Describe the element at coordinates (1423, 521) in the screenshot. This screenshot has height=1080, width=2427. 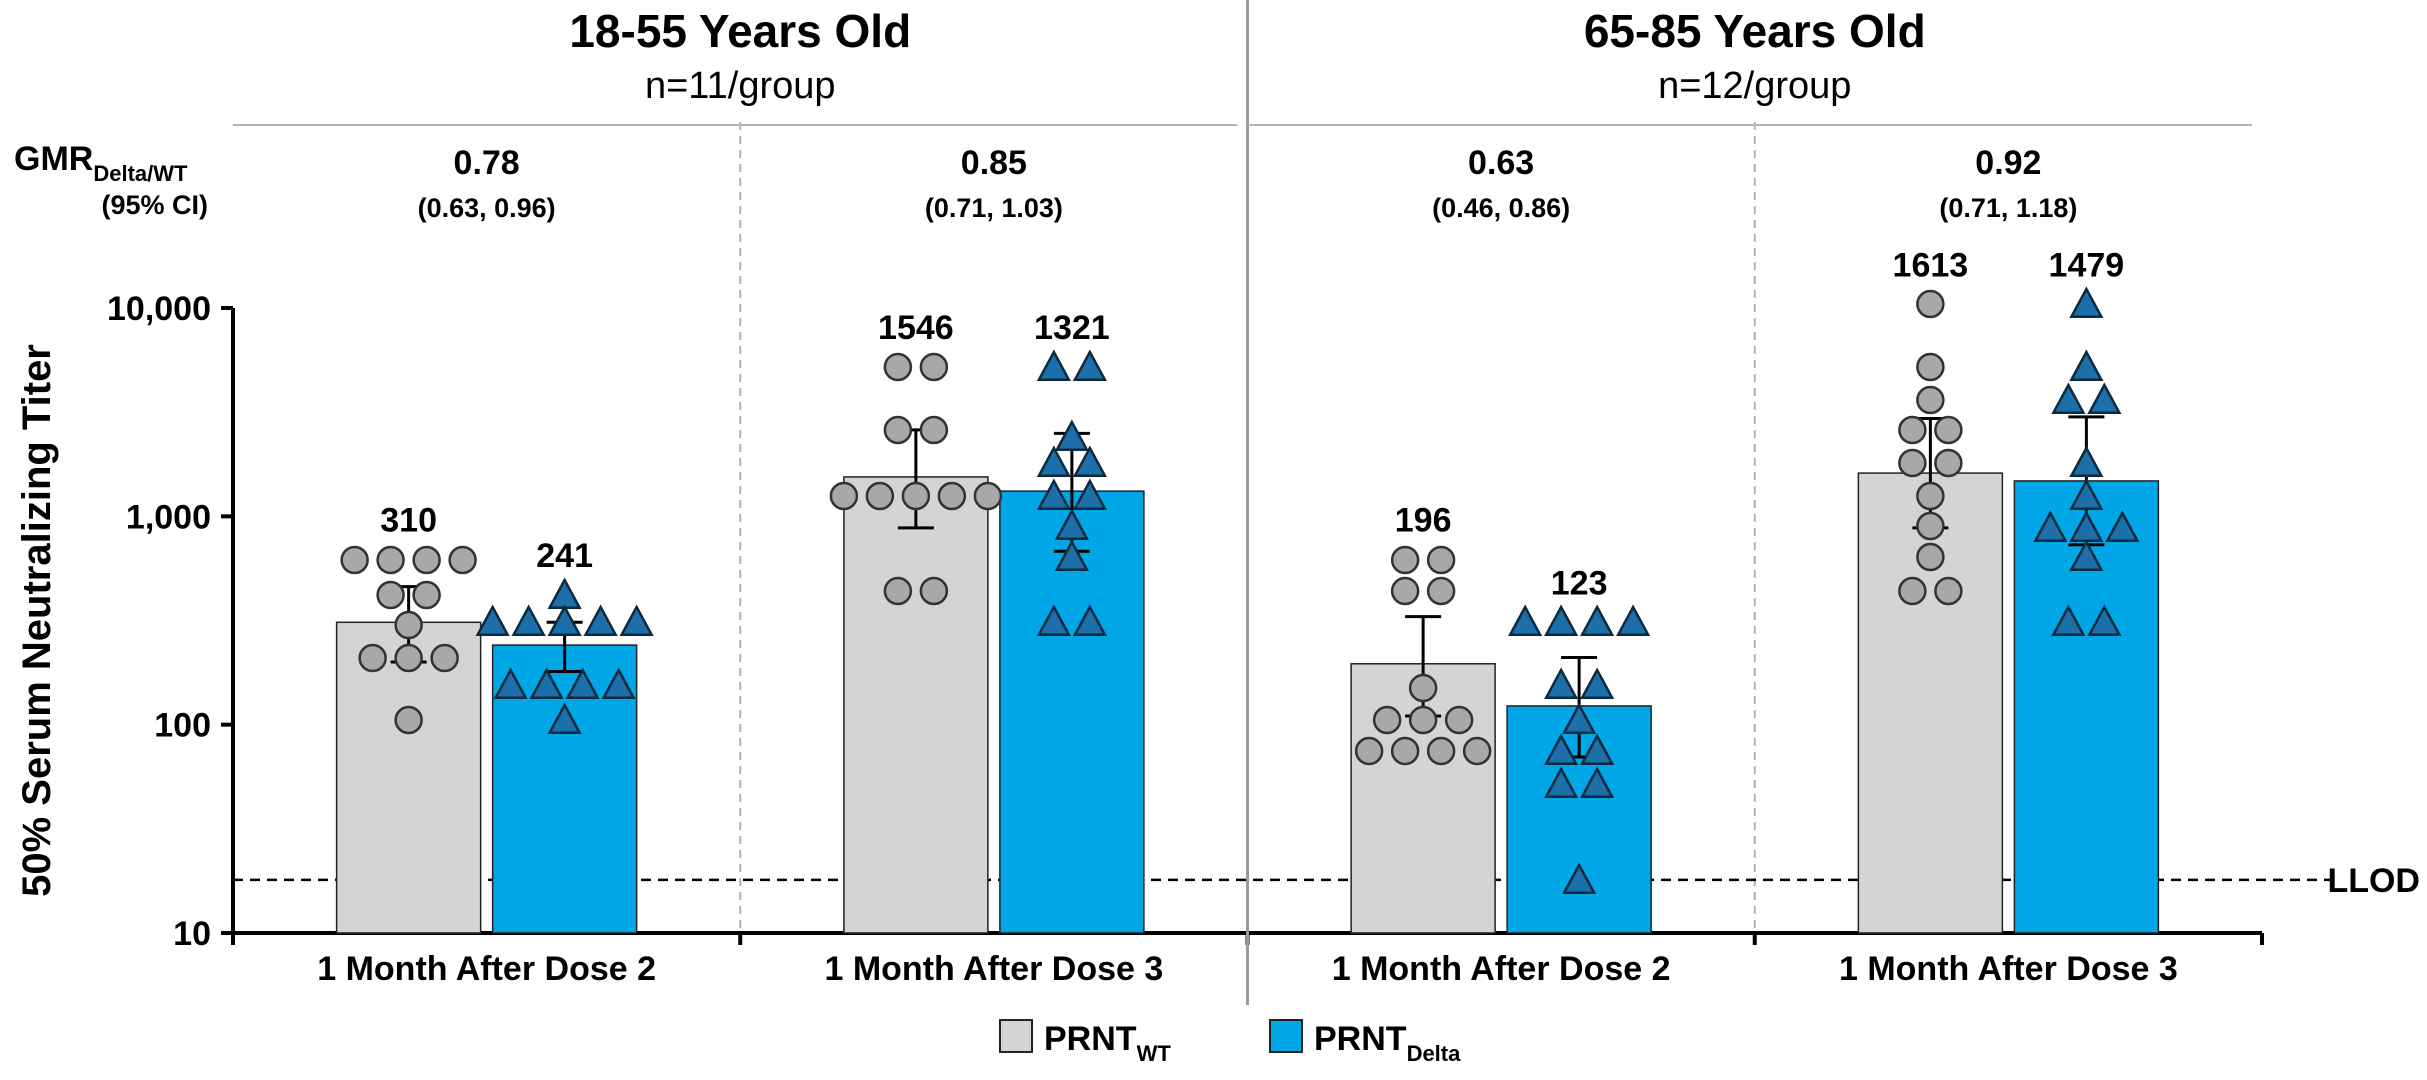
I see `data-label: 196` at that location.